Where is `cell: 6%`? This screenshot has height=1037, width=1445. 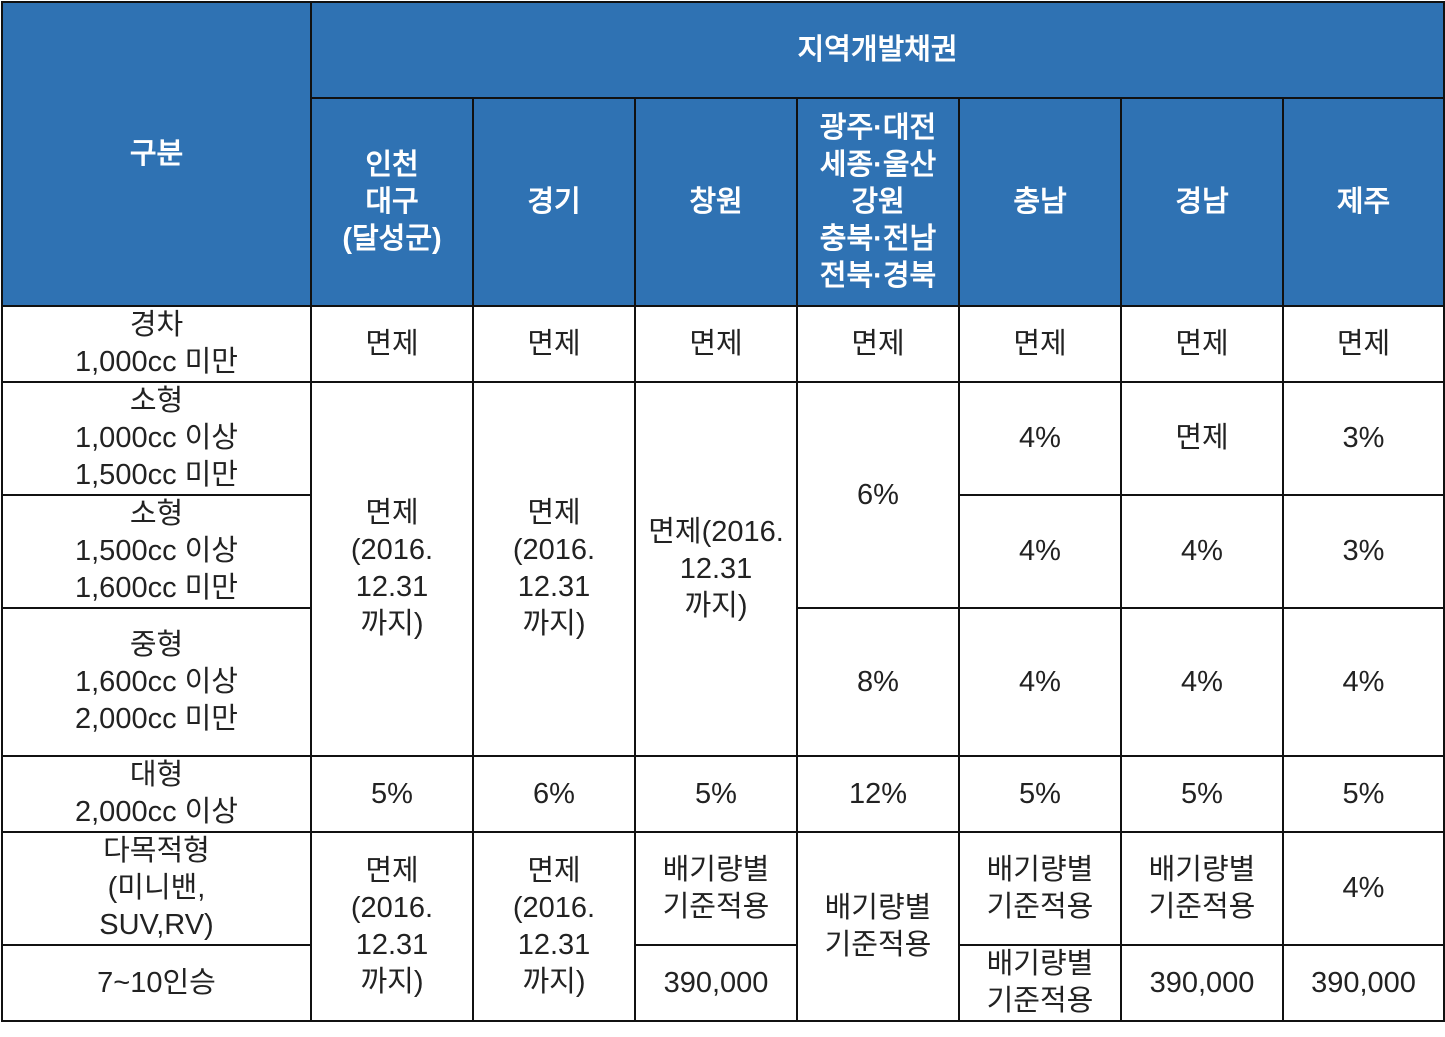 cell: 6% is located at coordinates (554, 794).